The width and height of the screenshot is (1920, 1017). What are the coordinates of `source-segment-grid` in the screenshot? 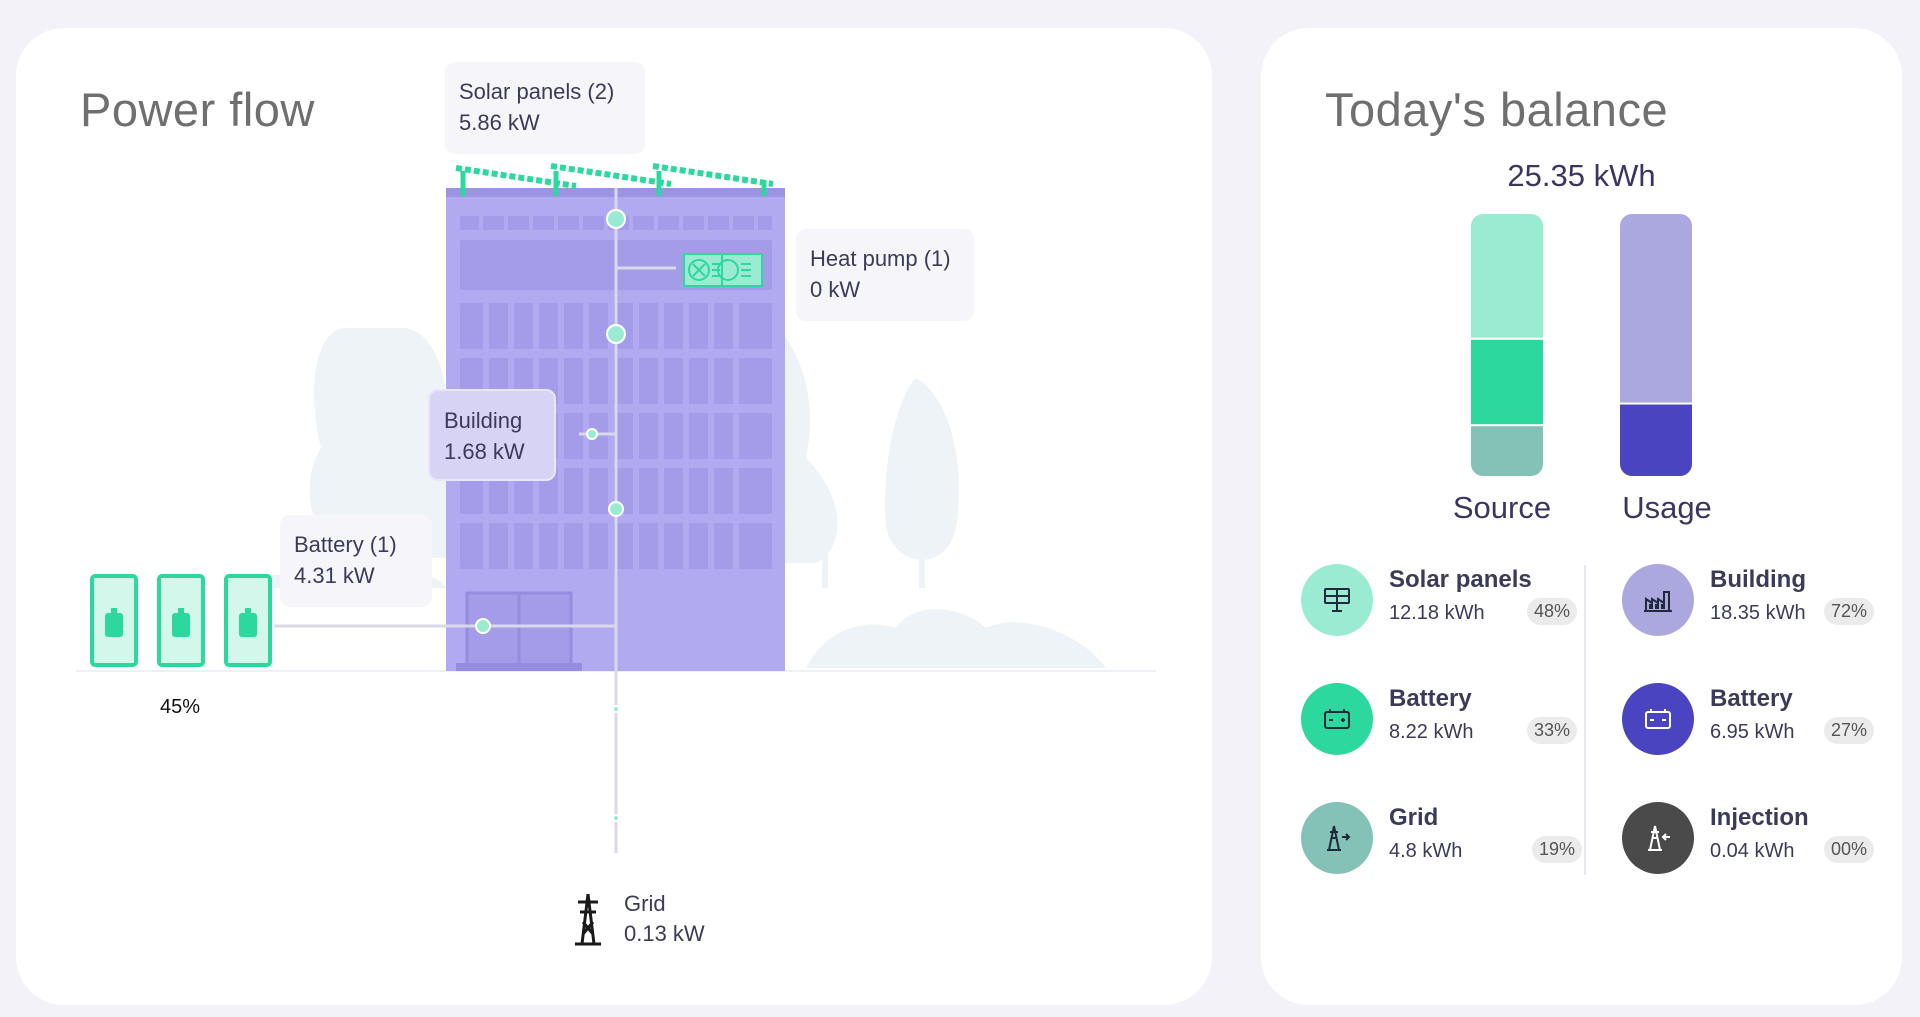 It's located at (1507, 451).